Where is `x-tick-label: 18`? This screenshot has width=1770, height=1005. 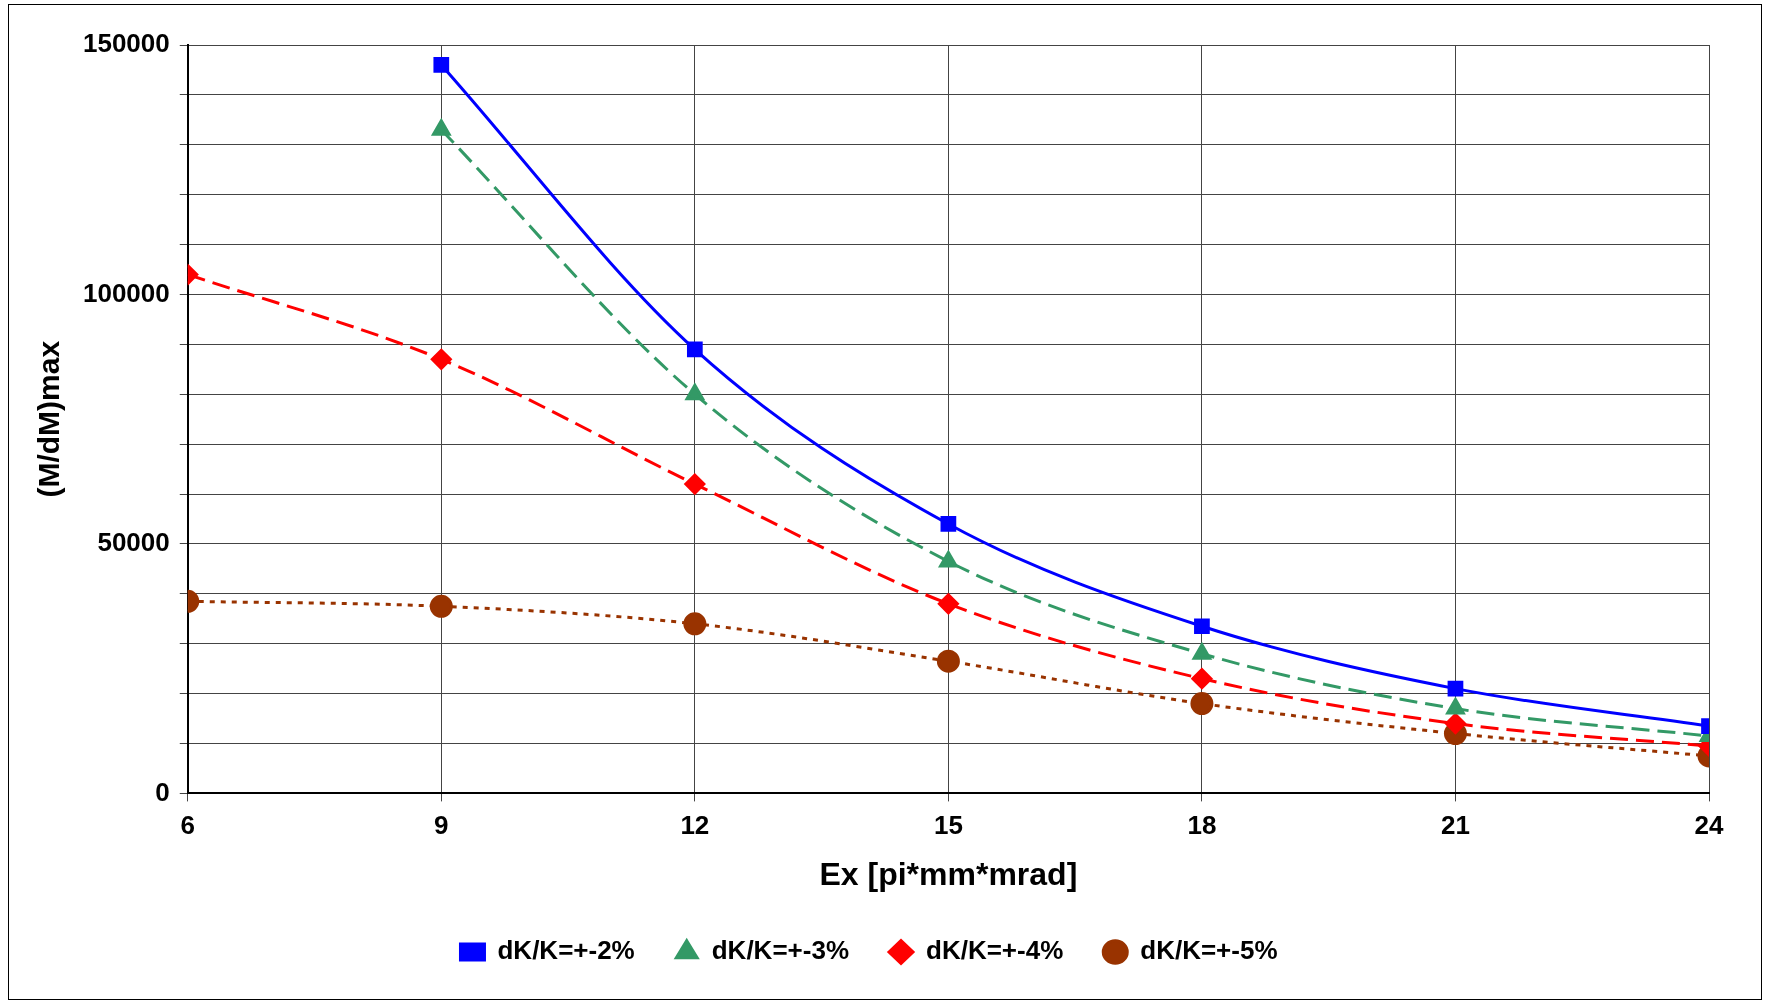 x-tick-label: 18 is located at coordinates (1202, 825).